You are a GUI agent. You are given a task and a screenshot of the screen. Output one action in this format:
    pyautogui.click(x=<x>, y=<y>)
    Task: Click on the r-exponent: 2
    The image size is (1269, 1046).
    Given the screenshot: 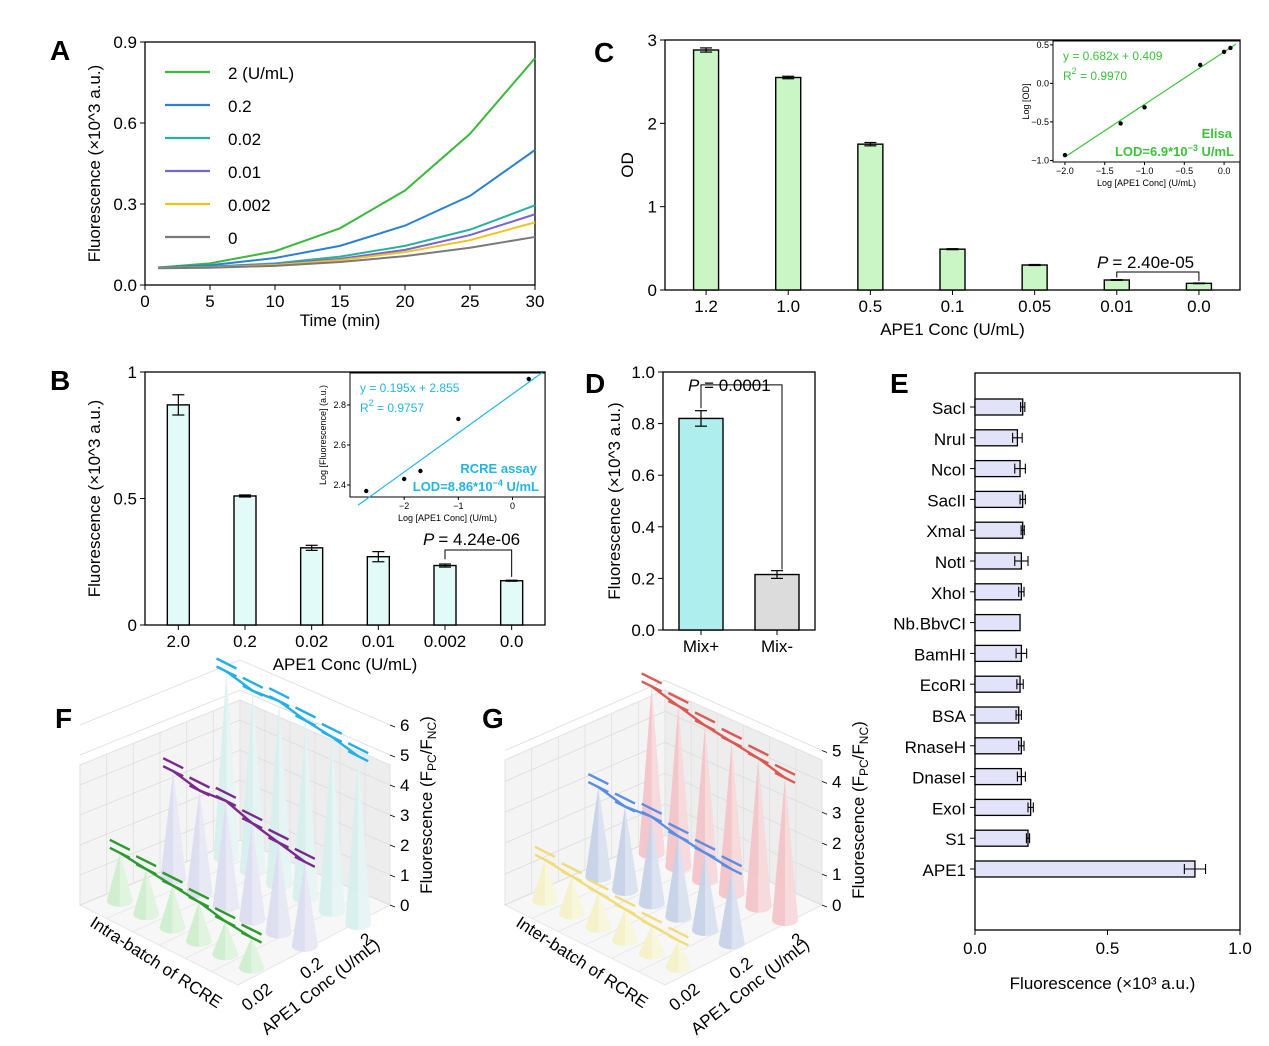 What is the action you would take?
    pyautogui.click(x=371, y=403)
    